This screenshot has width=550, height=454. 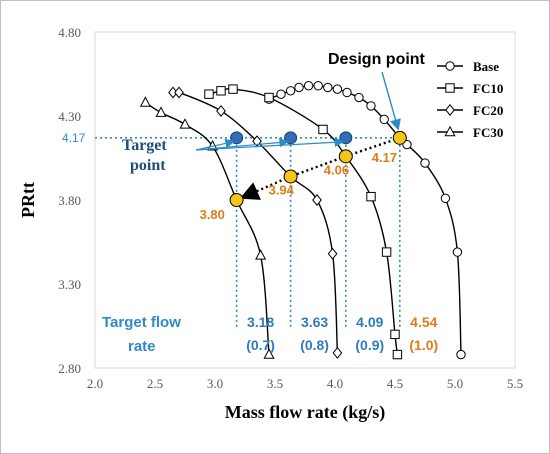 I want to click on legend-label-fc10: FC10, so click(x=488, y=88).